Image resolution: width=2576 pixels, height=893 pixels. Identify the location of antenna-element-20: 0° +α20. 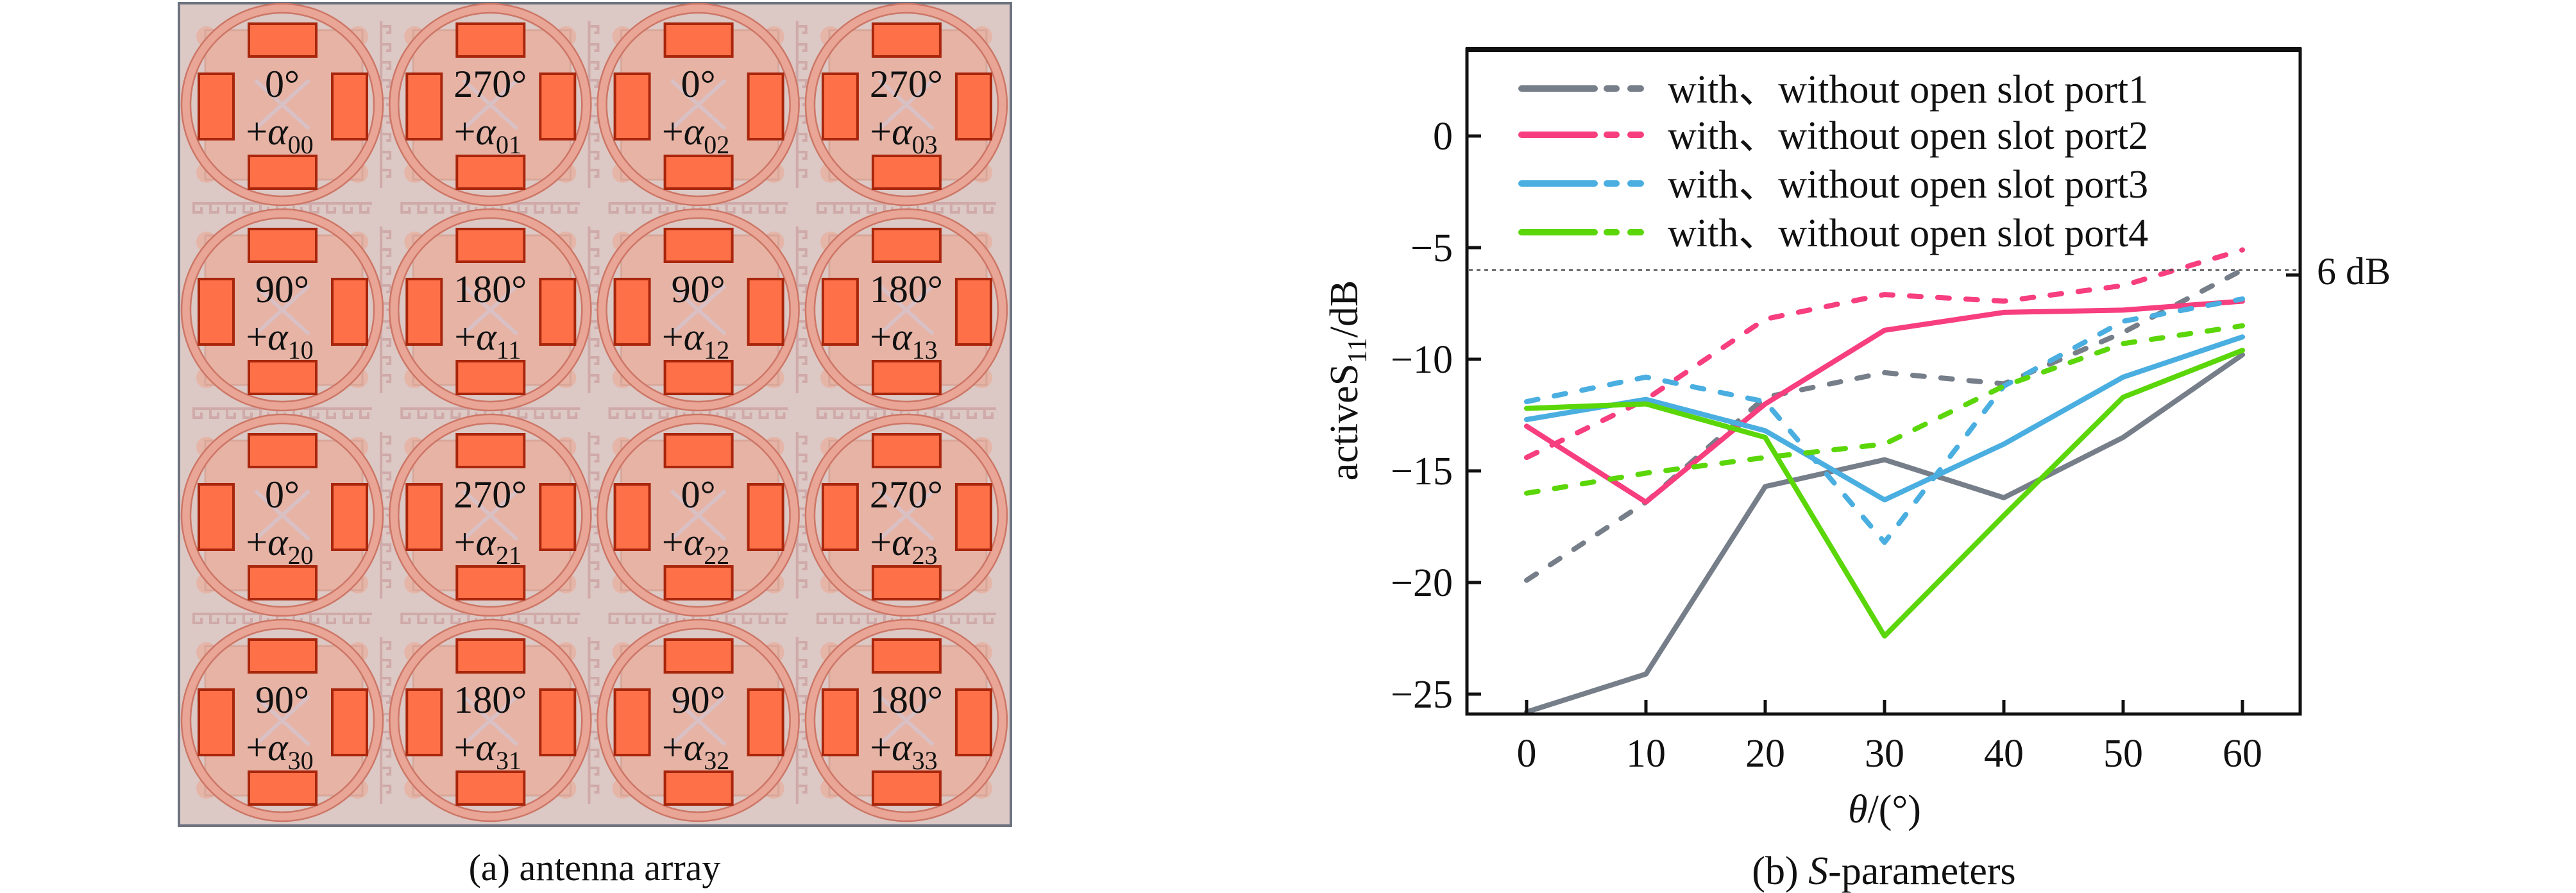
(282, 515).